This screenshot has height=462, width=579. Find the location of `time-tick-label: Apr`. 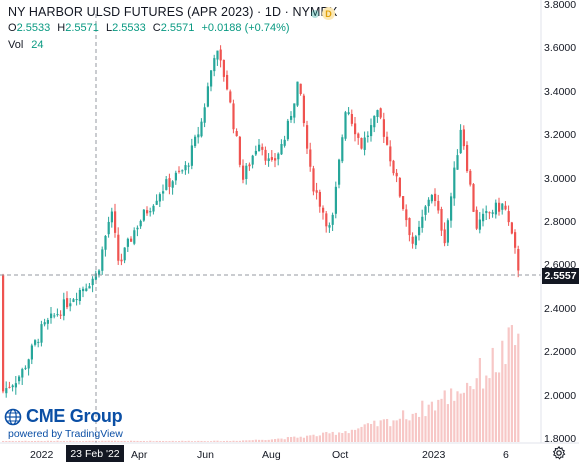

time-tick-label: Apr is located at coordinates (139, 455).